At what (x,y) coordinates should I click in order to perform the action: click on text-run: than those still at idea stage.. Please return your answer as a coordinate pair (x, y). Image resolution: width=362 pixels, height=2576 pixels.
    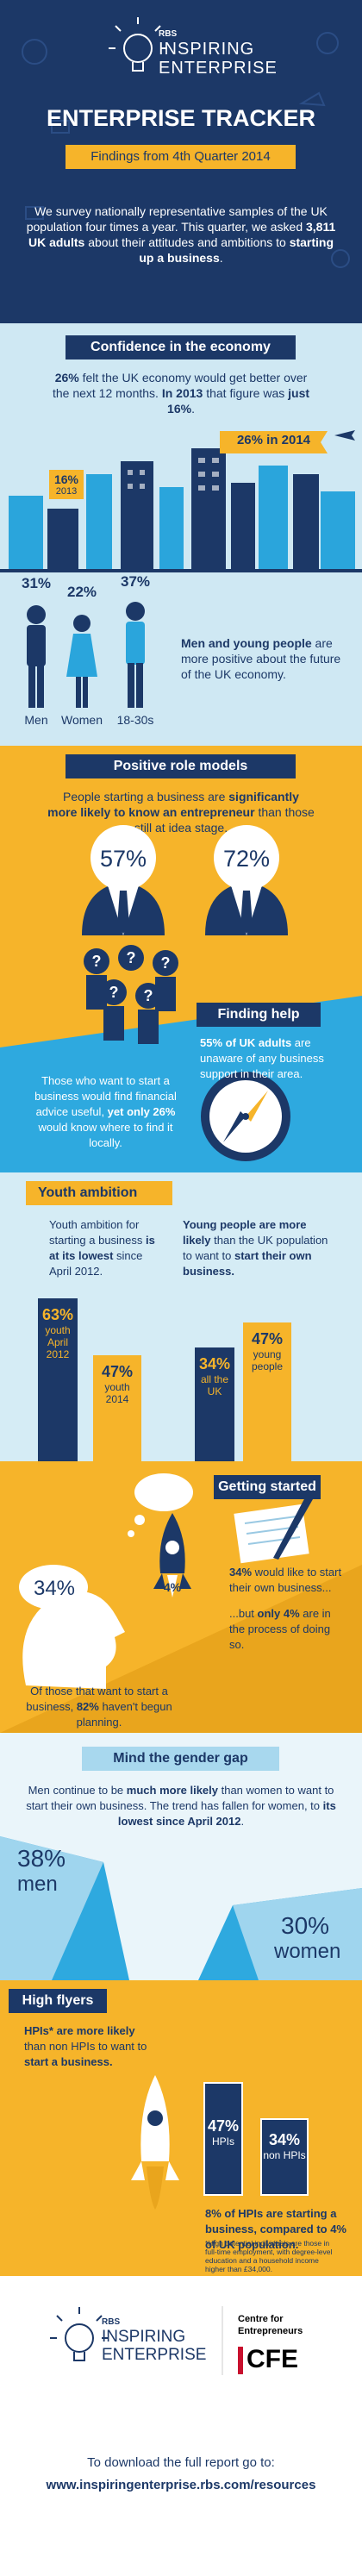
    Looking at the image, I should click on (224, 820).